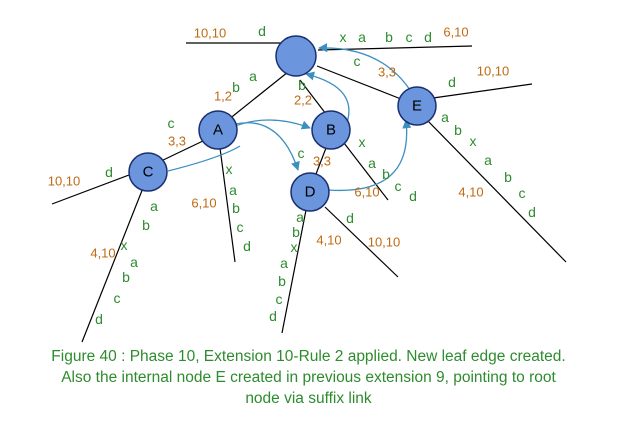  What do you see at coordinates (90, 189) in the screenshot?
I see `edge-c-leaf-d` at bounding box center [90, 189].